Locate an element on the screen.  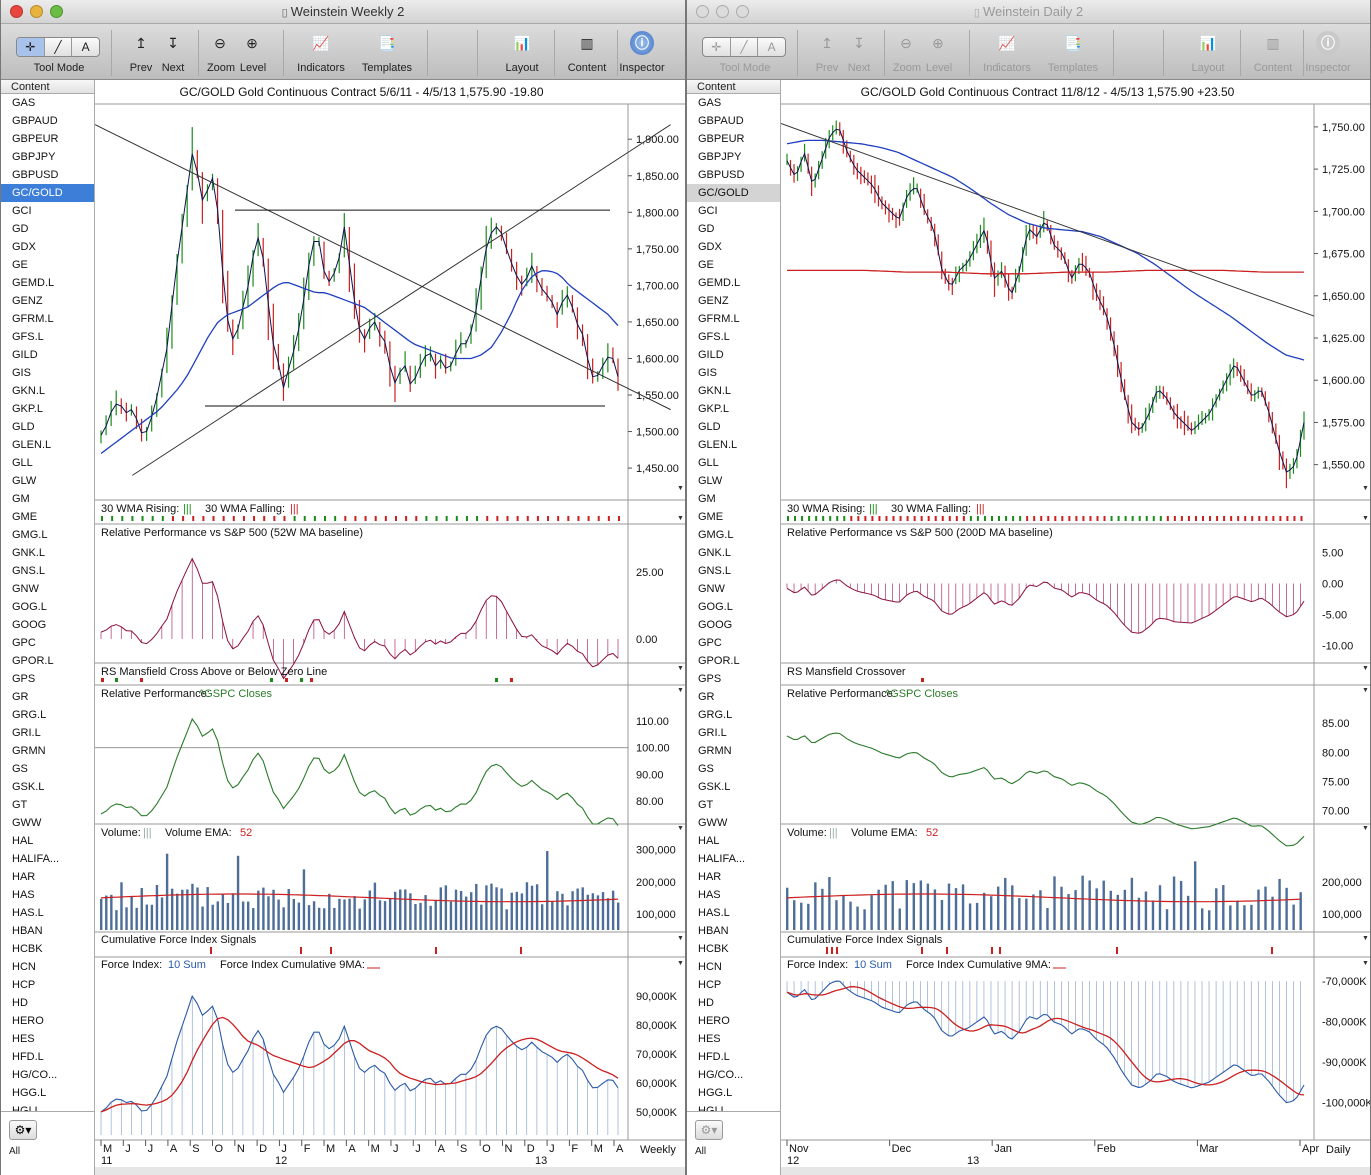
content-icon: ▥ is located at coordinates (1273, 43).